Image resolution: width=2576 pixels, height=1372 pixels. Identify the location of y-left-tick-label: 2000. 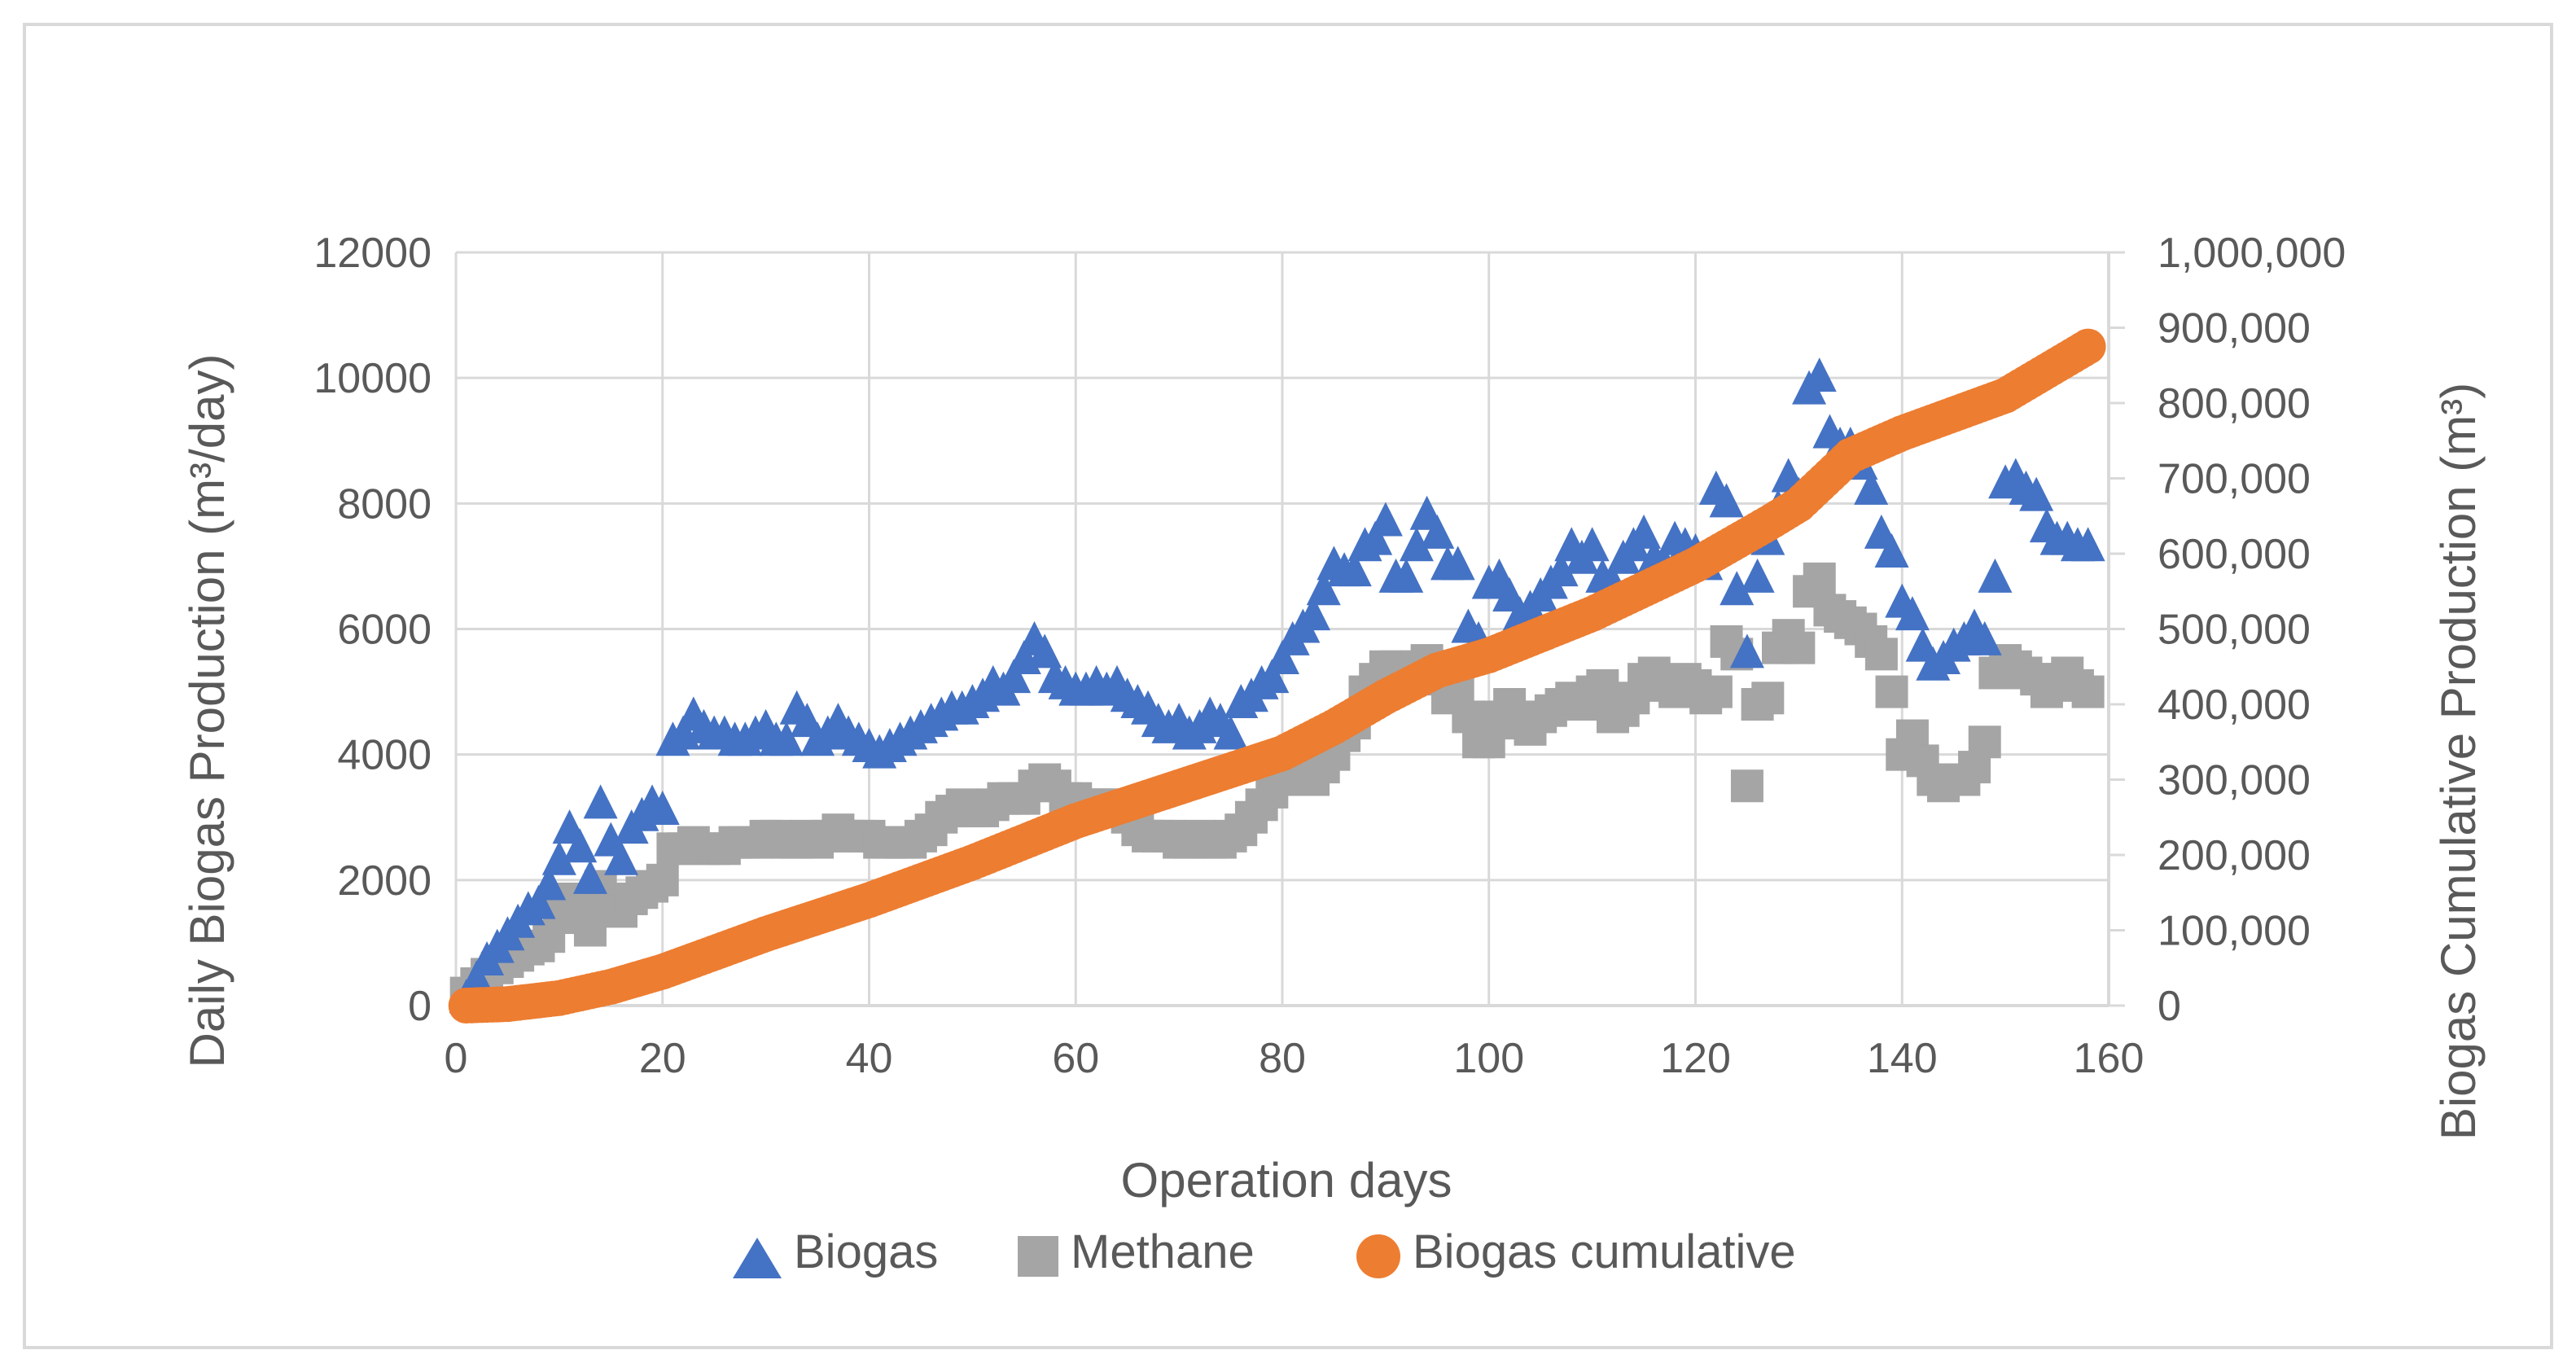
(384, 881).